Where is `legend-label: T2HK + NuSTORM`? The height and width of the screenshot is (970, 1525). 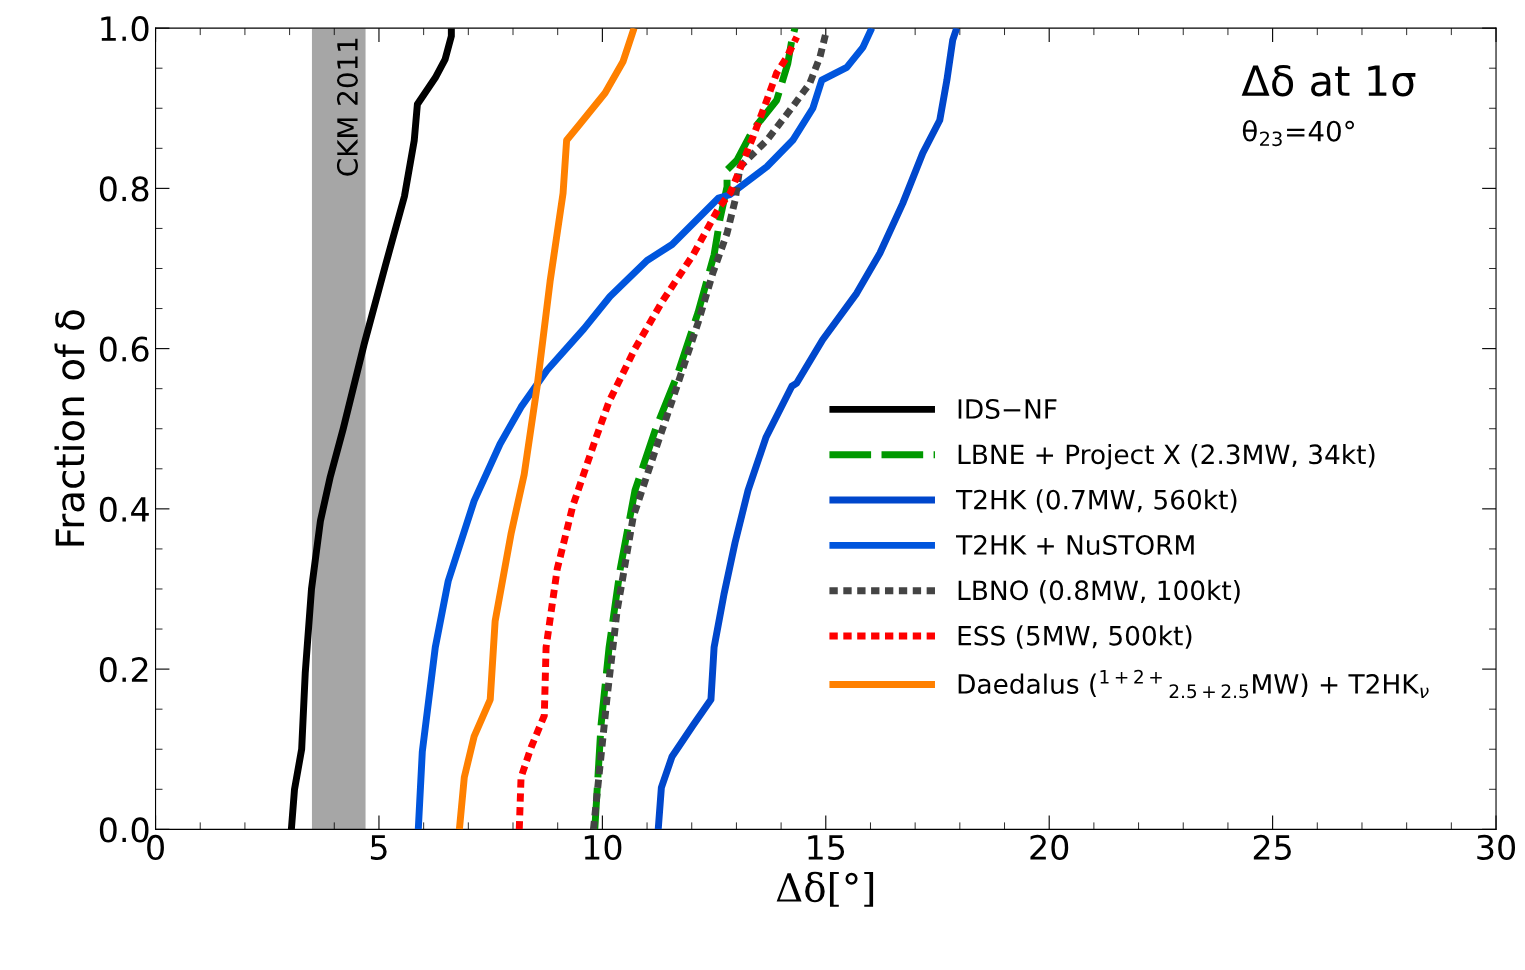 legend-label: T2HK + NuSTORM is located at coordinates (1075, 545).